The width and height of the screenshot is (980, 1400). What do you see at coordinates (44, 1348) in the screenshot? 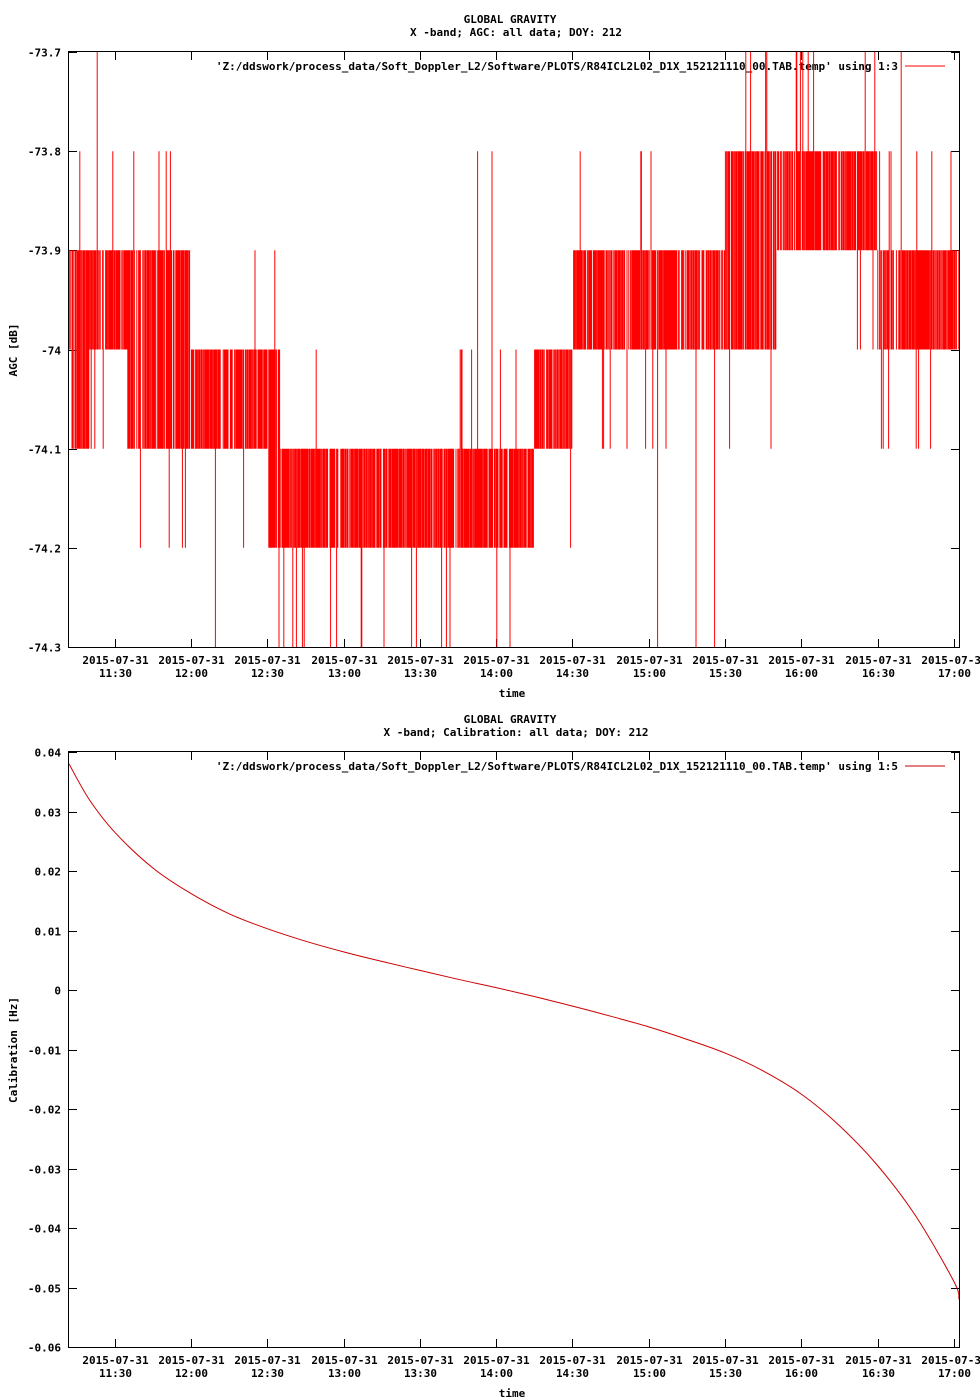
I see `y-tick-label: -0.06` at bounding box center [44, 1348].